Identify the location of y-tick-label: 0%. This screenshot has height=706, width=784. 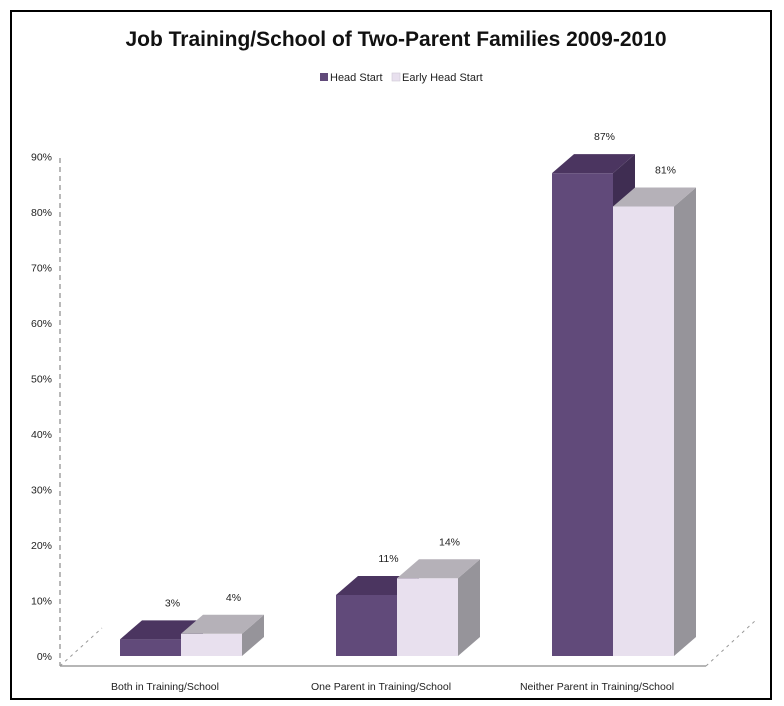
(44, 657).